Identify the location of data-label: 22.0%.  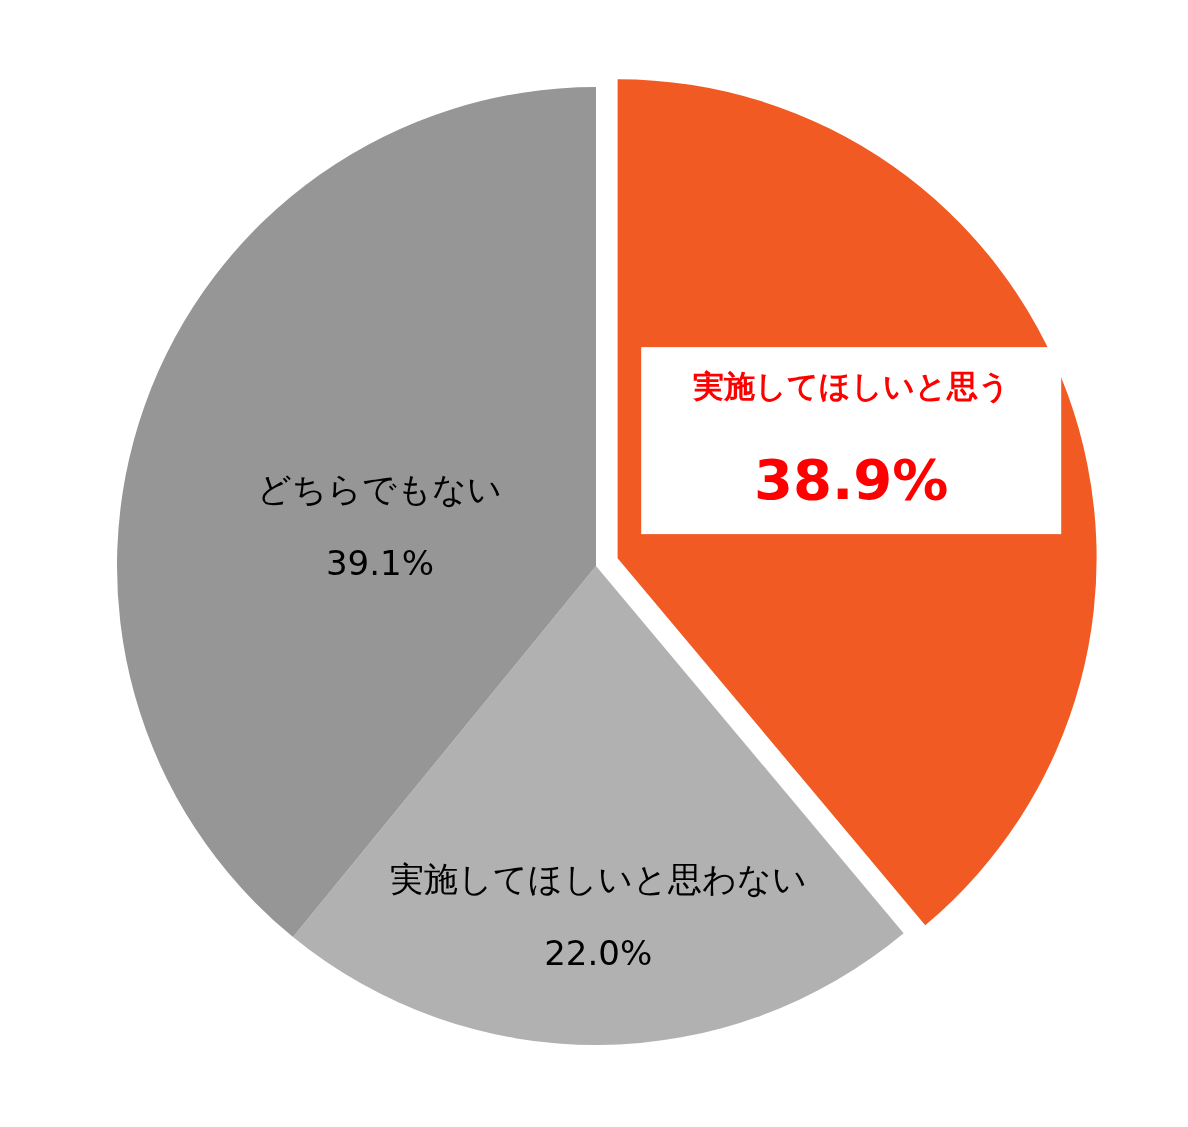
(598, 952).